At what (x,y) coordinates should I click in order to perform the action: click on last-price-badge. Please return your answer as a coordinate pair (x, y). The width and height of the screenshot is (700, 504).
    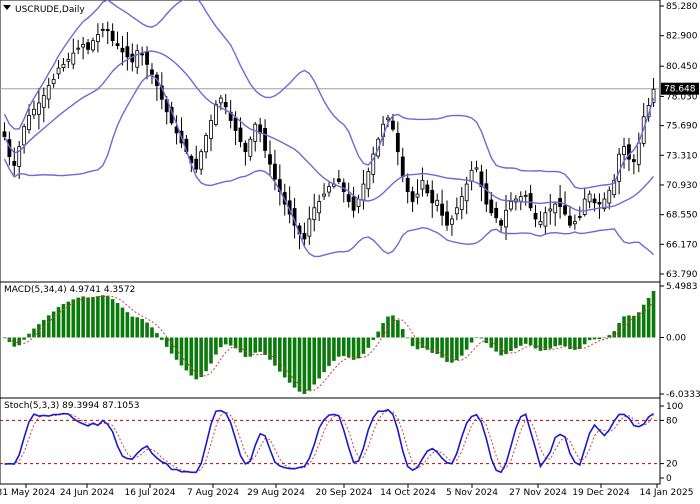
    Looking at the image, I should click on (680, 88).